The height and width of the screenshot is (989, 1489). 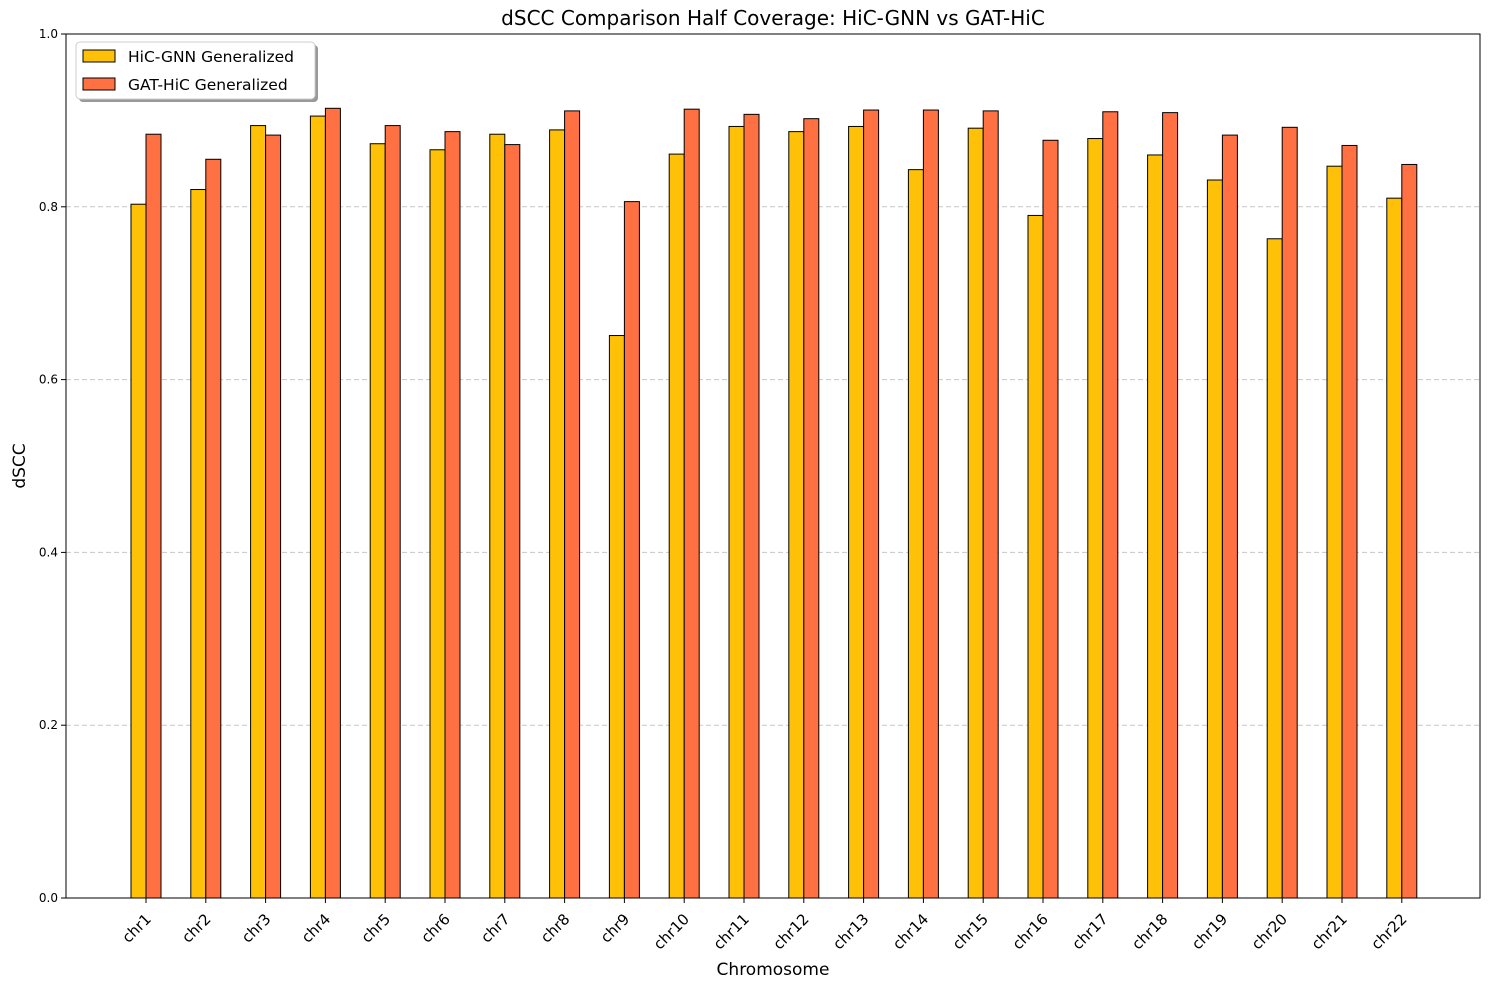 What do you see at coordinates (1329, 931) in the screenshot?
I see `x-tick-label: chr21` at bounding box center [1329, 931].